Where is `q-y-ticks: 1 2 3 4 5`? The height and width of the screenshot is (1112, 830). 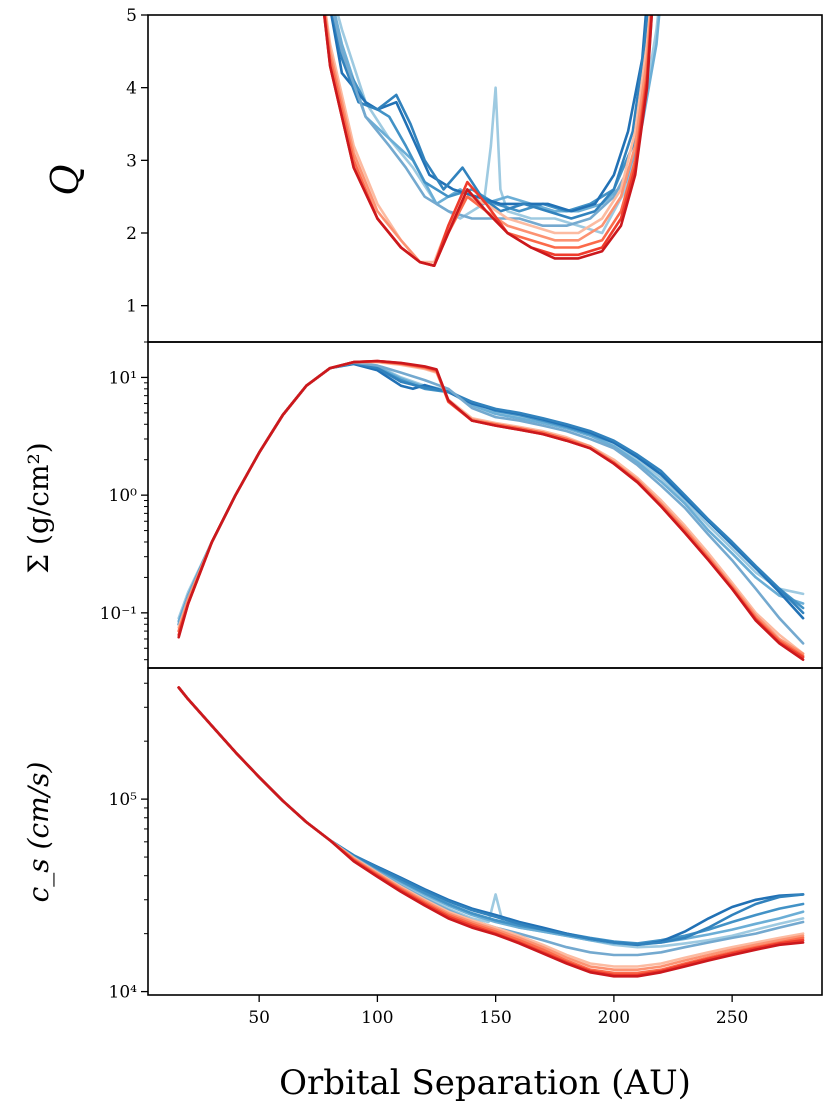
q-y-ticks: 1 2 3 4 5 is located at coordinates (137, 161).